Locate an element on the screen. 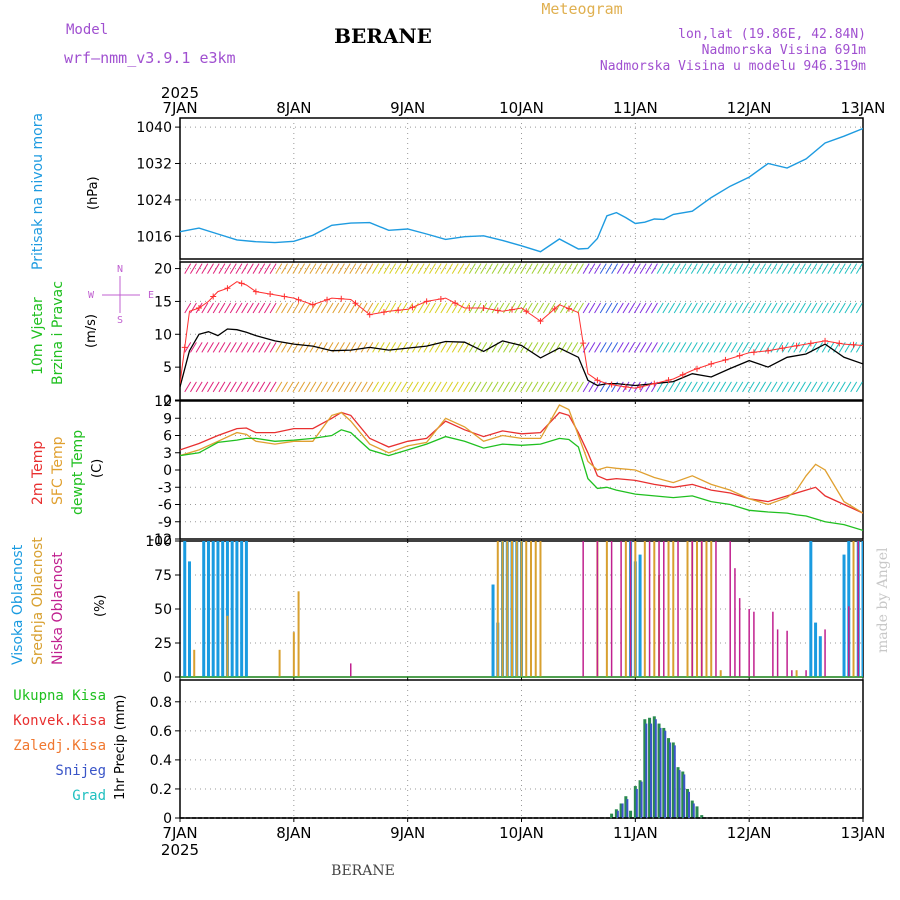 This screenshot has height=900, width=900. y-tick-label: 1032 is located at coordinates (154, 164).